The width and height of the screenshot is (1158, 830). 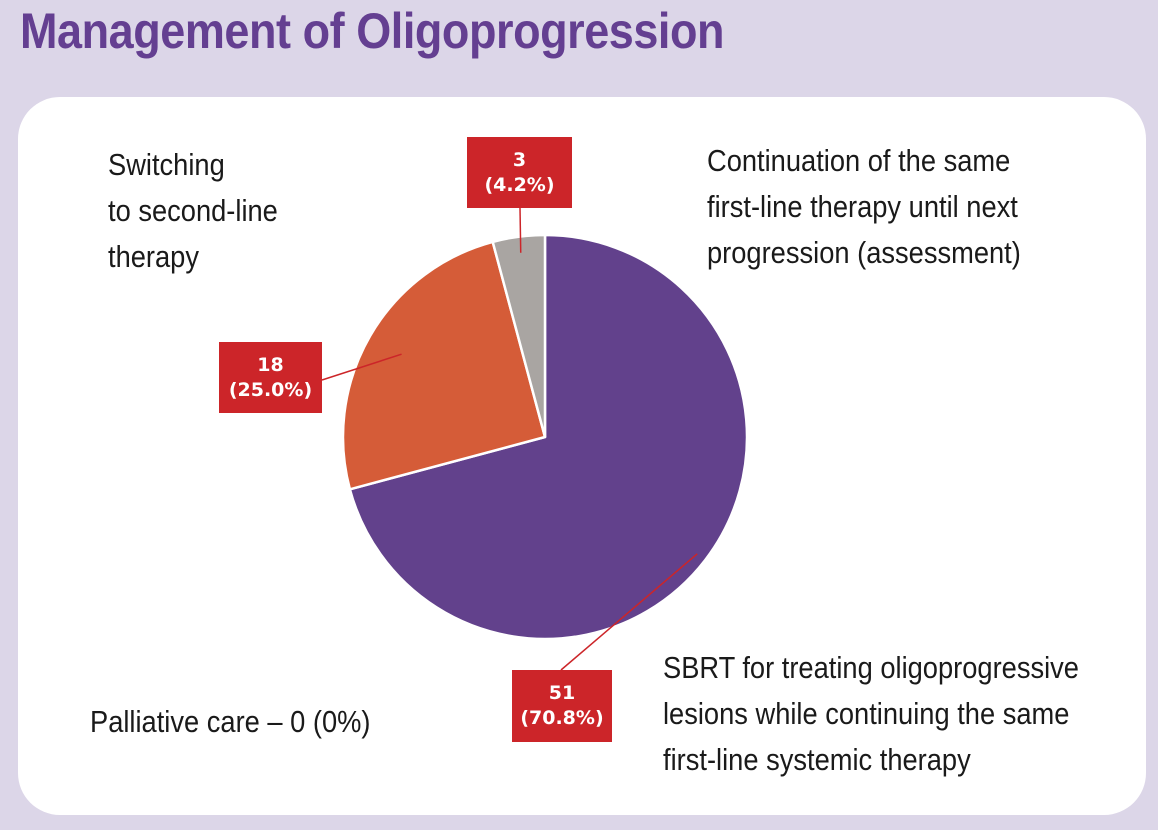 I want to click on page-title: Management of Oligoprogression, so click(x=372, y=31).